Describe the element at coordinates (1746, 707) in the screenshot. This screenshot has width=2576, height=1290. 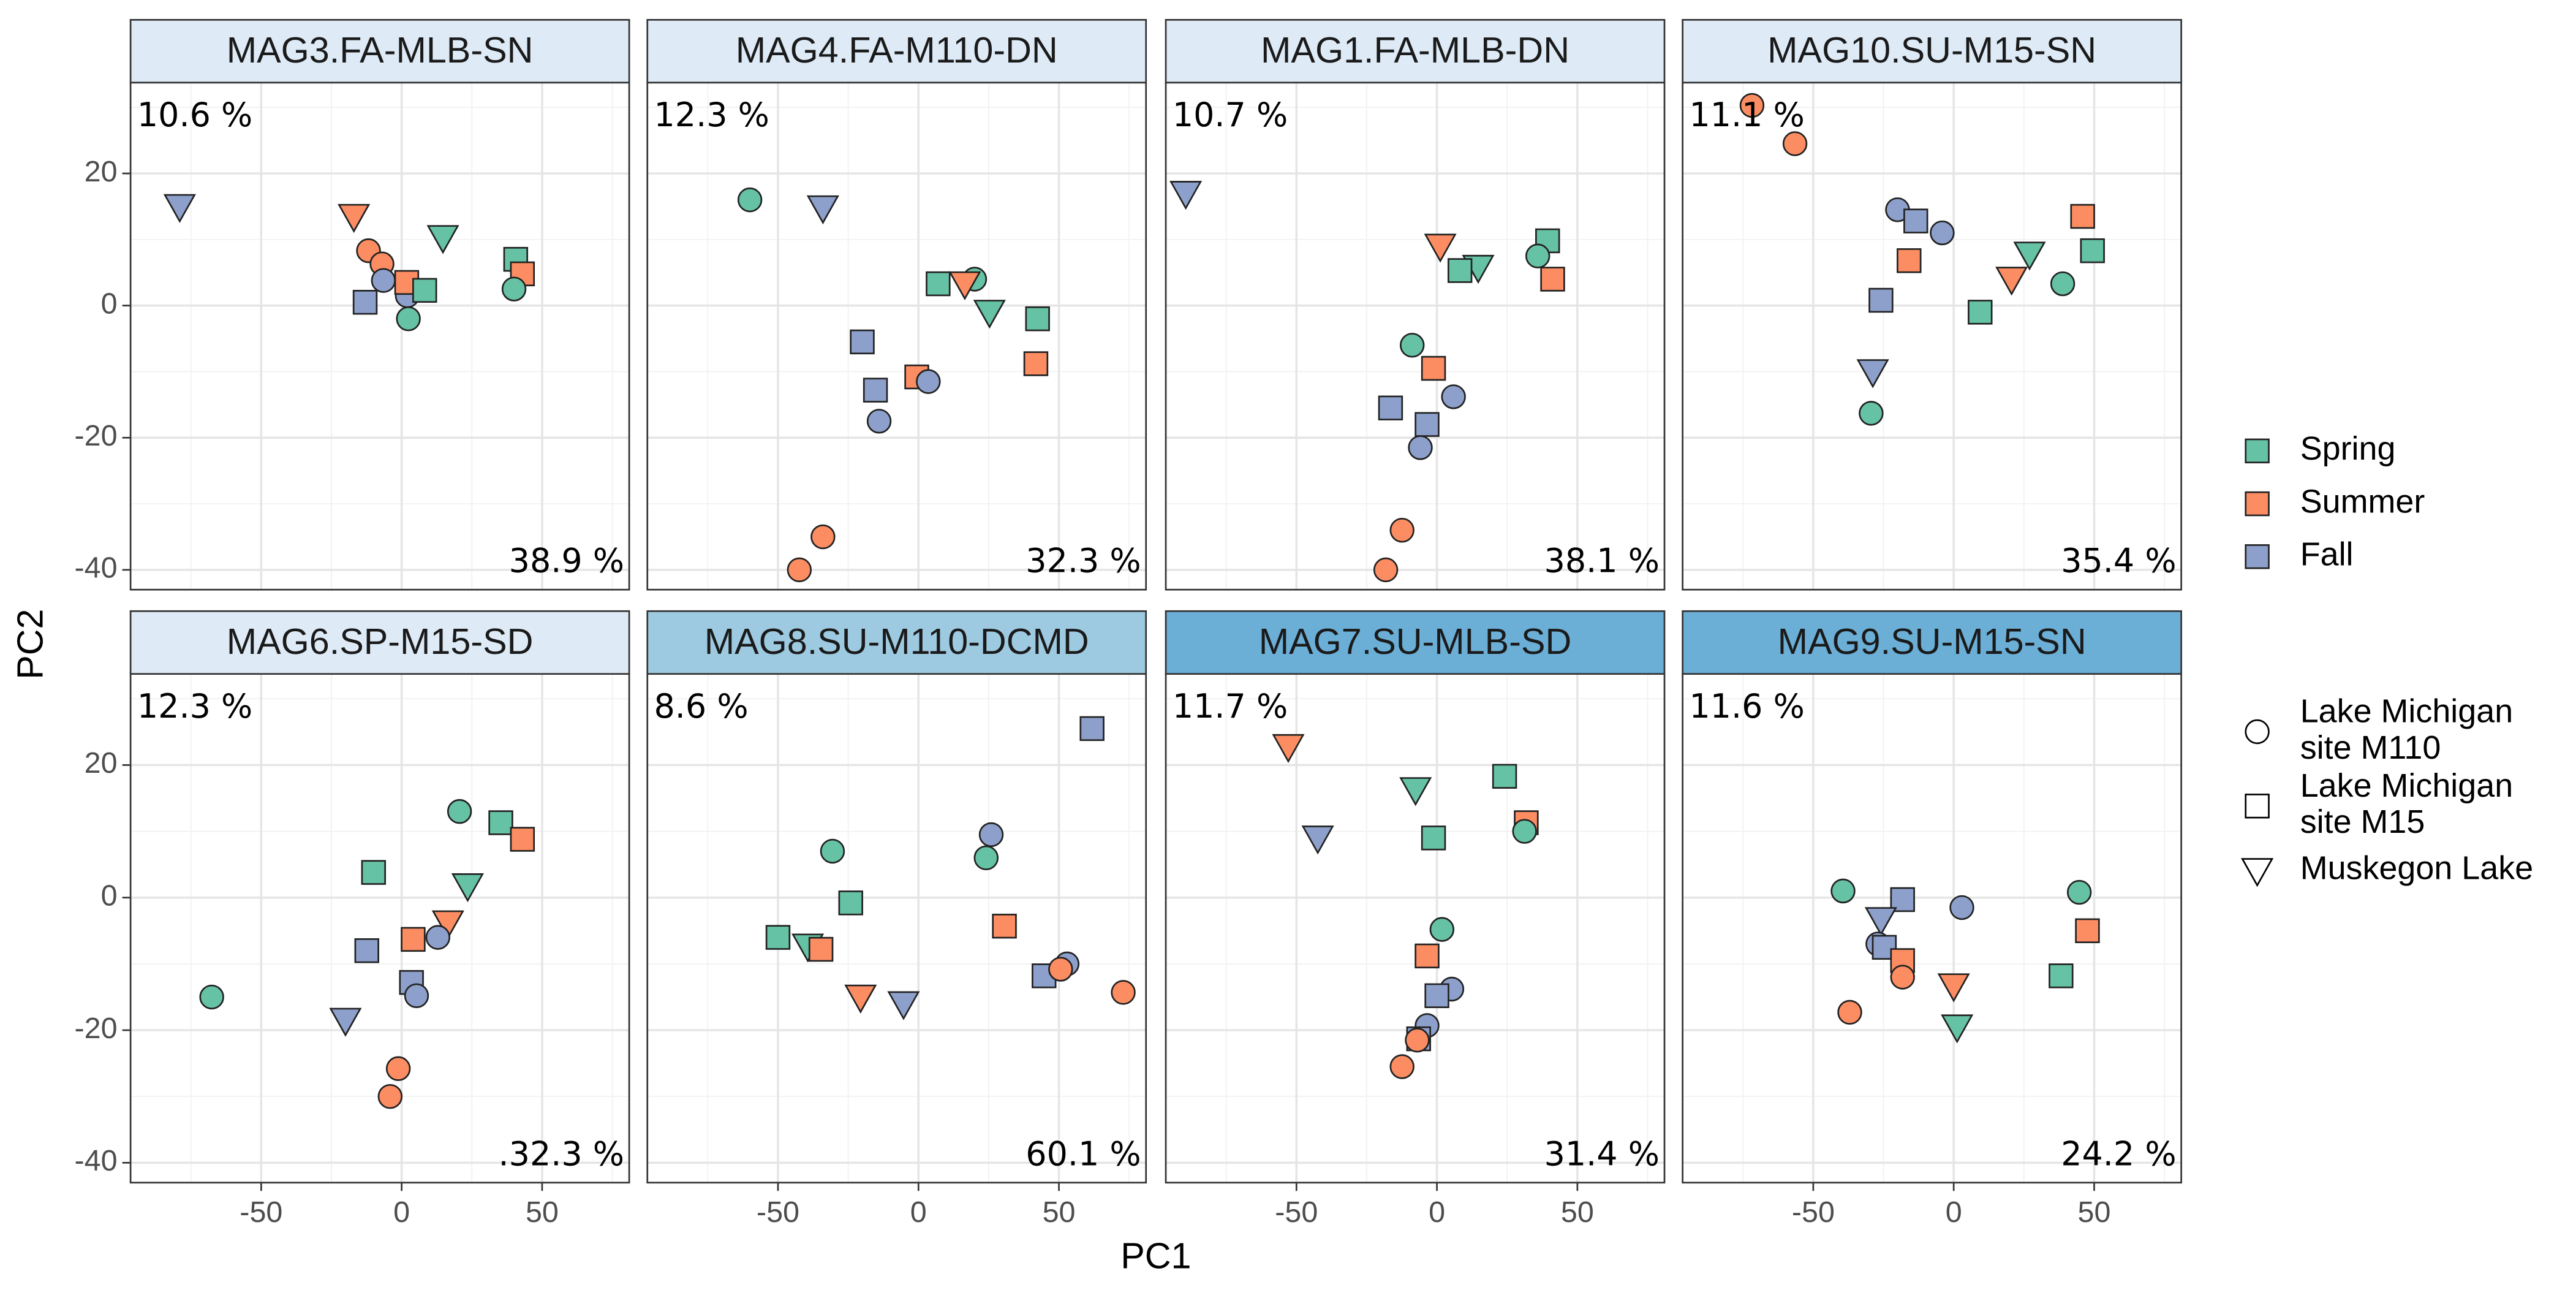
I see `annotation: 11.6 %` at that location.